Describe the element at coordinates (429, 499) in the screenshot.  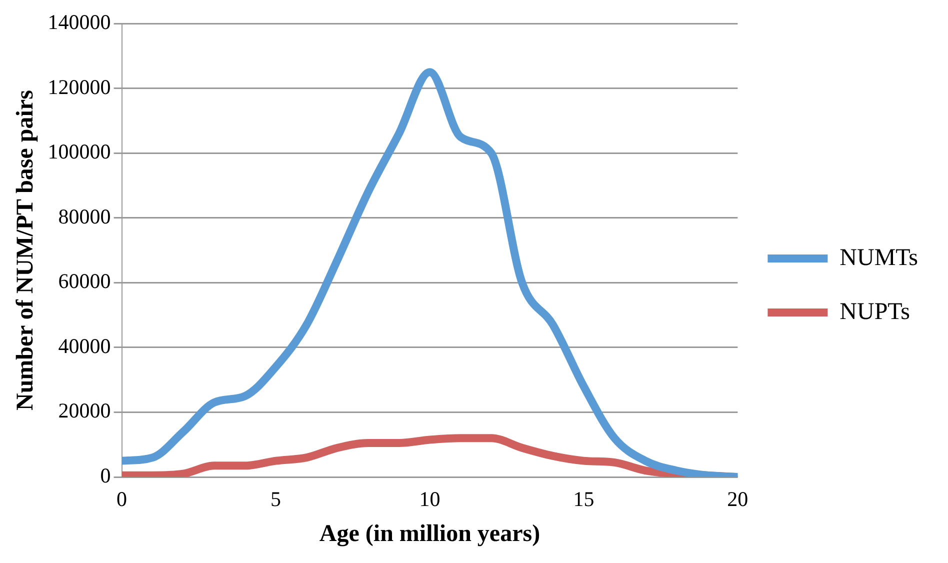
I see `x-tick-label: 10` at that location.